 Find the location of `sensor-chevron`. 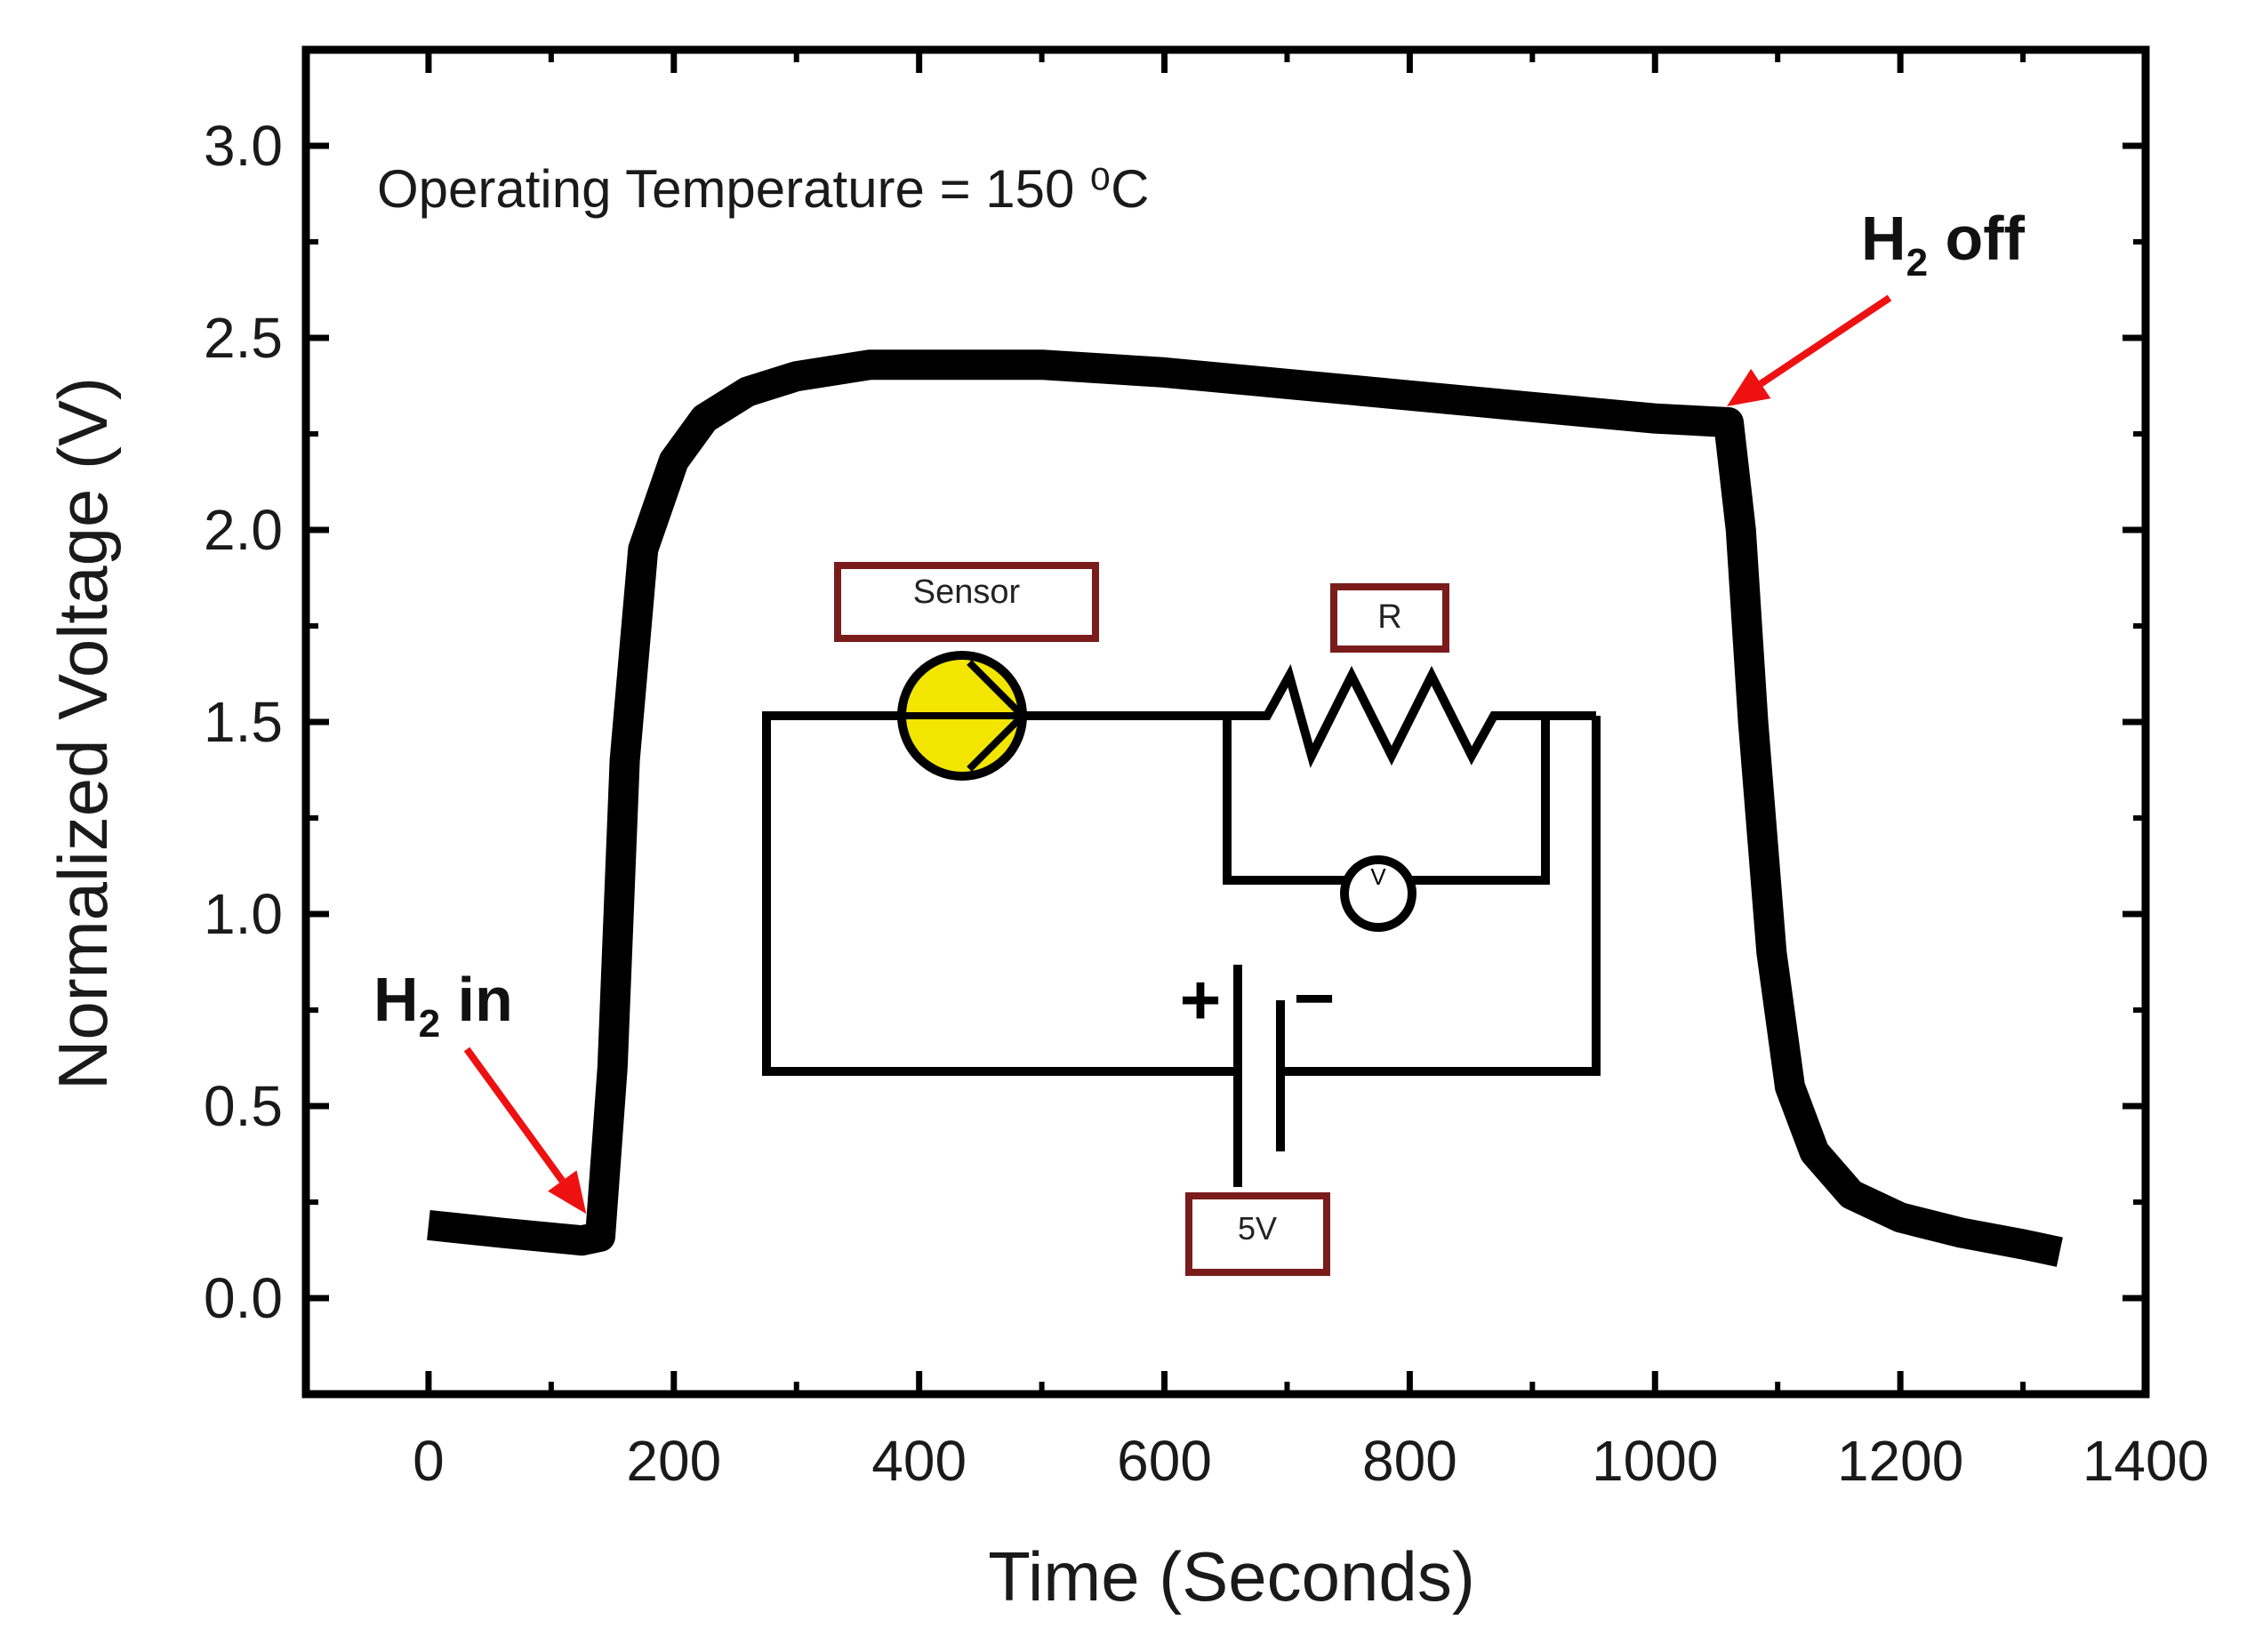

sensor-chevron is located at coordinates (997, 716).